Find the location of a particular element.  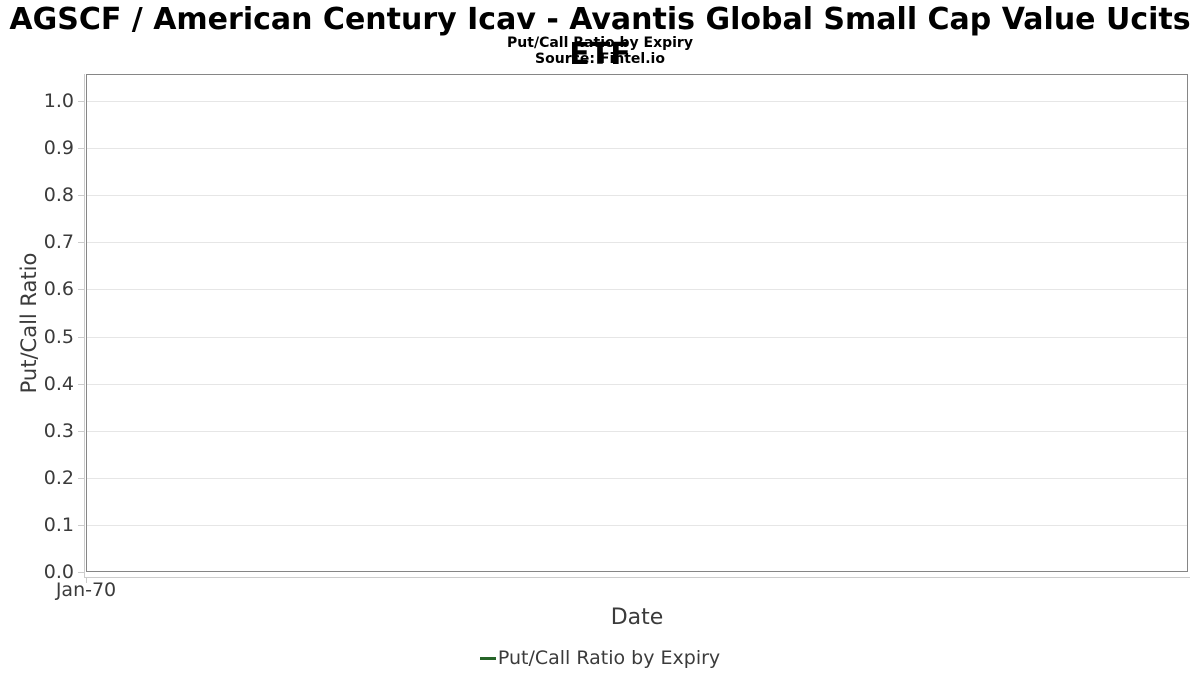

y-tick-label: 0.7 is located at coordinates (58, 242).